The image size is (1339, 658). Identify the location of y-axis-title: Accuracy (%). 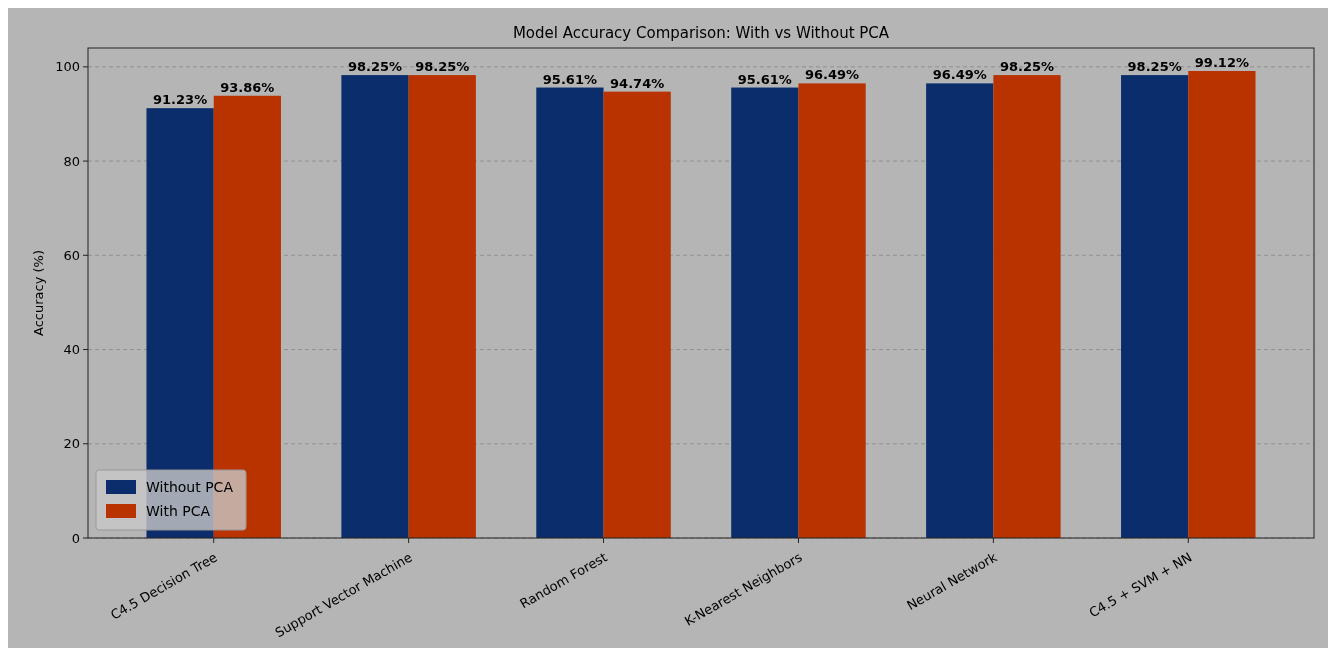
(38, 293).